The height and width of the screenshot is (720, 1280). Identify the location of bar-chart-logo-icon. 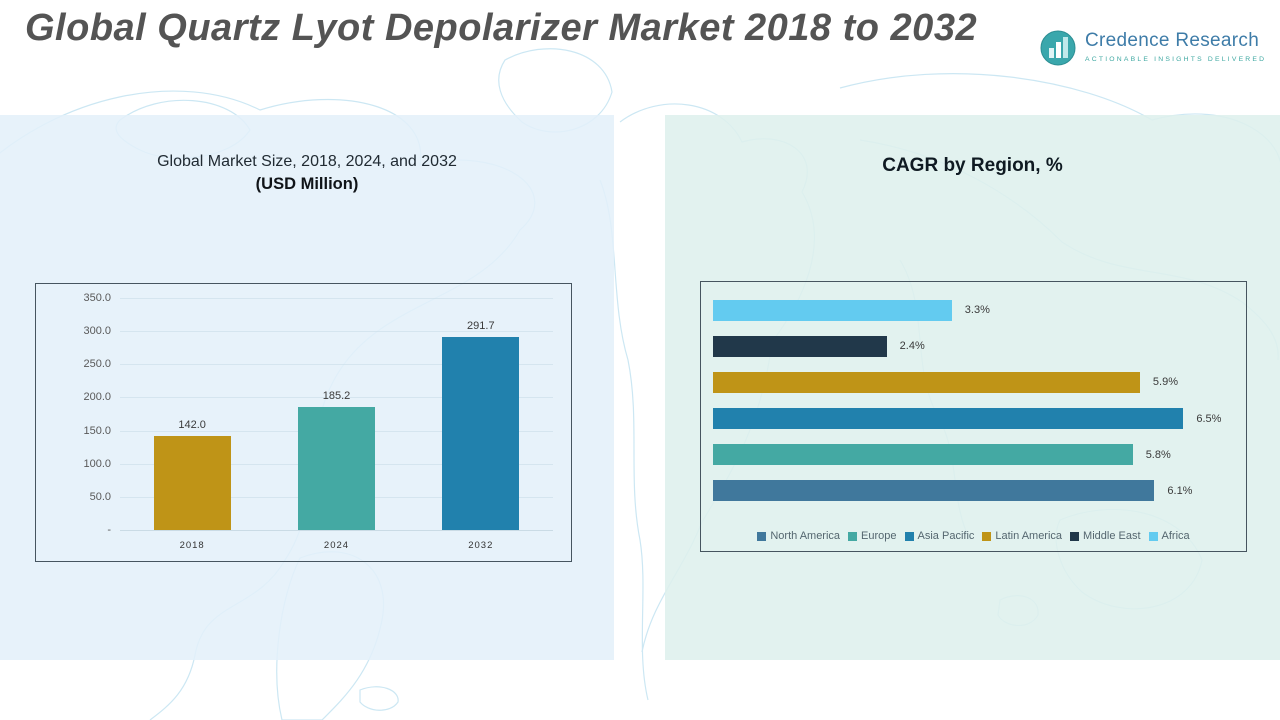
(1058, 48).